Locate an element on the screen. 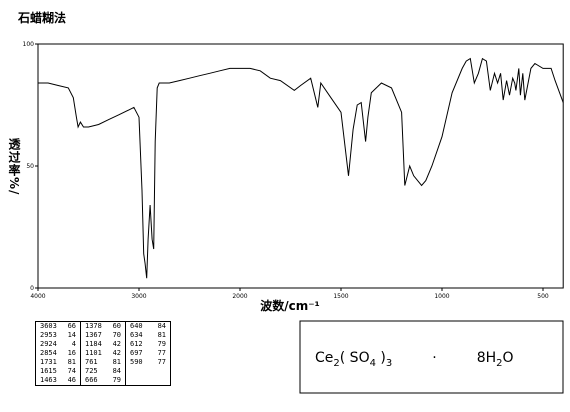  transmittance: 46 is located at coordinates (71, 380).